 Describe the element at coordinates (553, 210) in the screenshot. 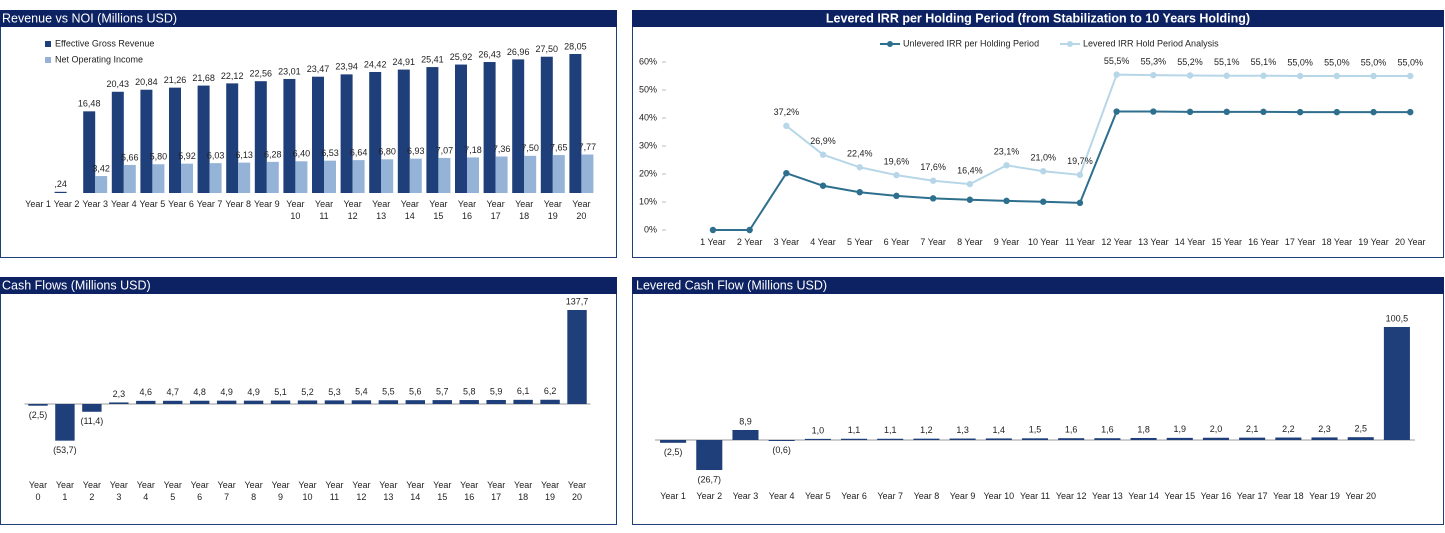

I see `x-label-box: Year 19` at that location.